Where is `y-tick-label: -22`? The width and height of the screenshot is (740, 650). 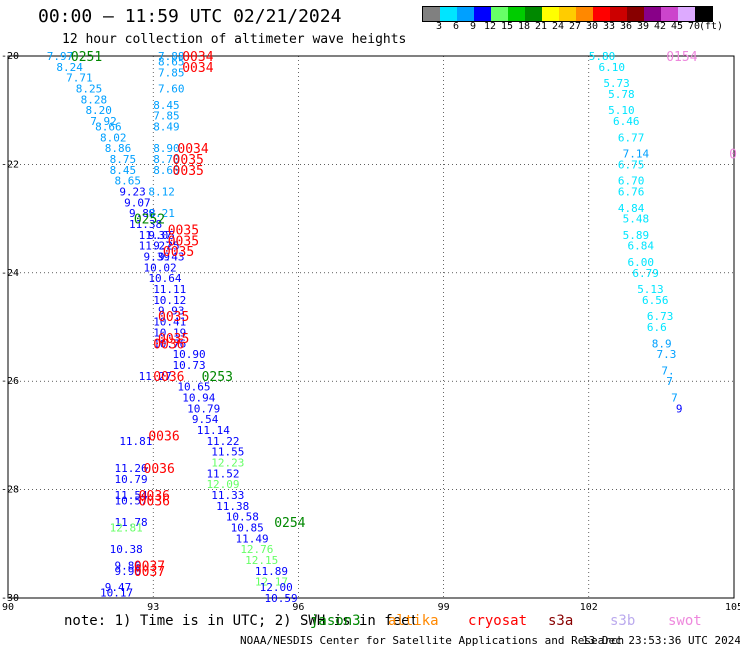 y-tick-label: -22 is located at coordinates (10, 164).